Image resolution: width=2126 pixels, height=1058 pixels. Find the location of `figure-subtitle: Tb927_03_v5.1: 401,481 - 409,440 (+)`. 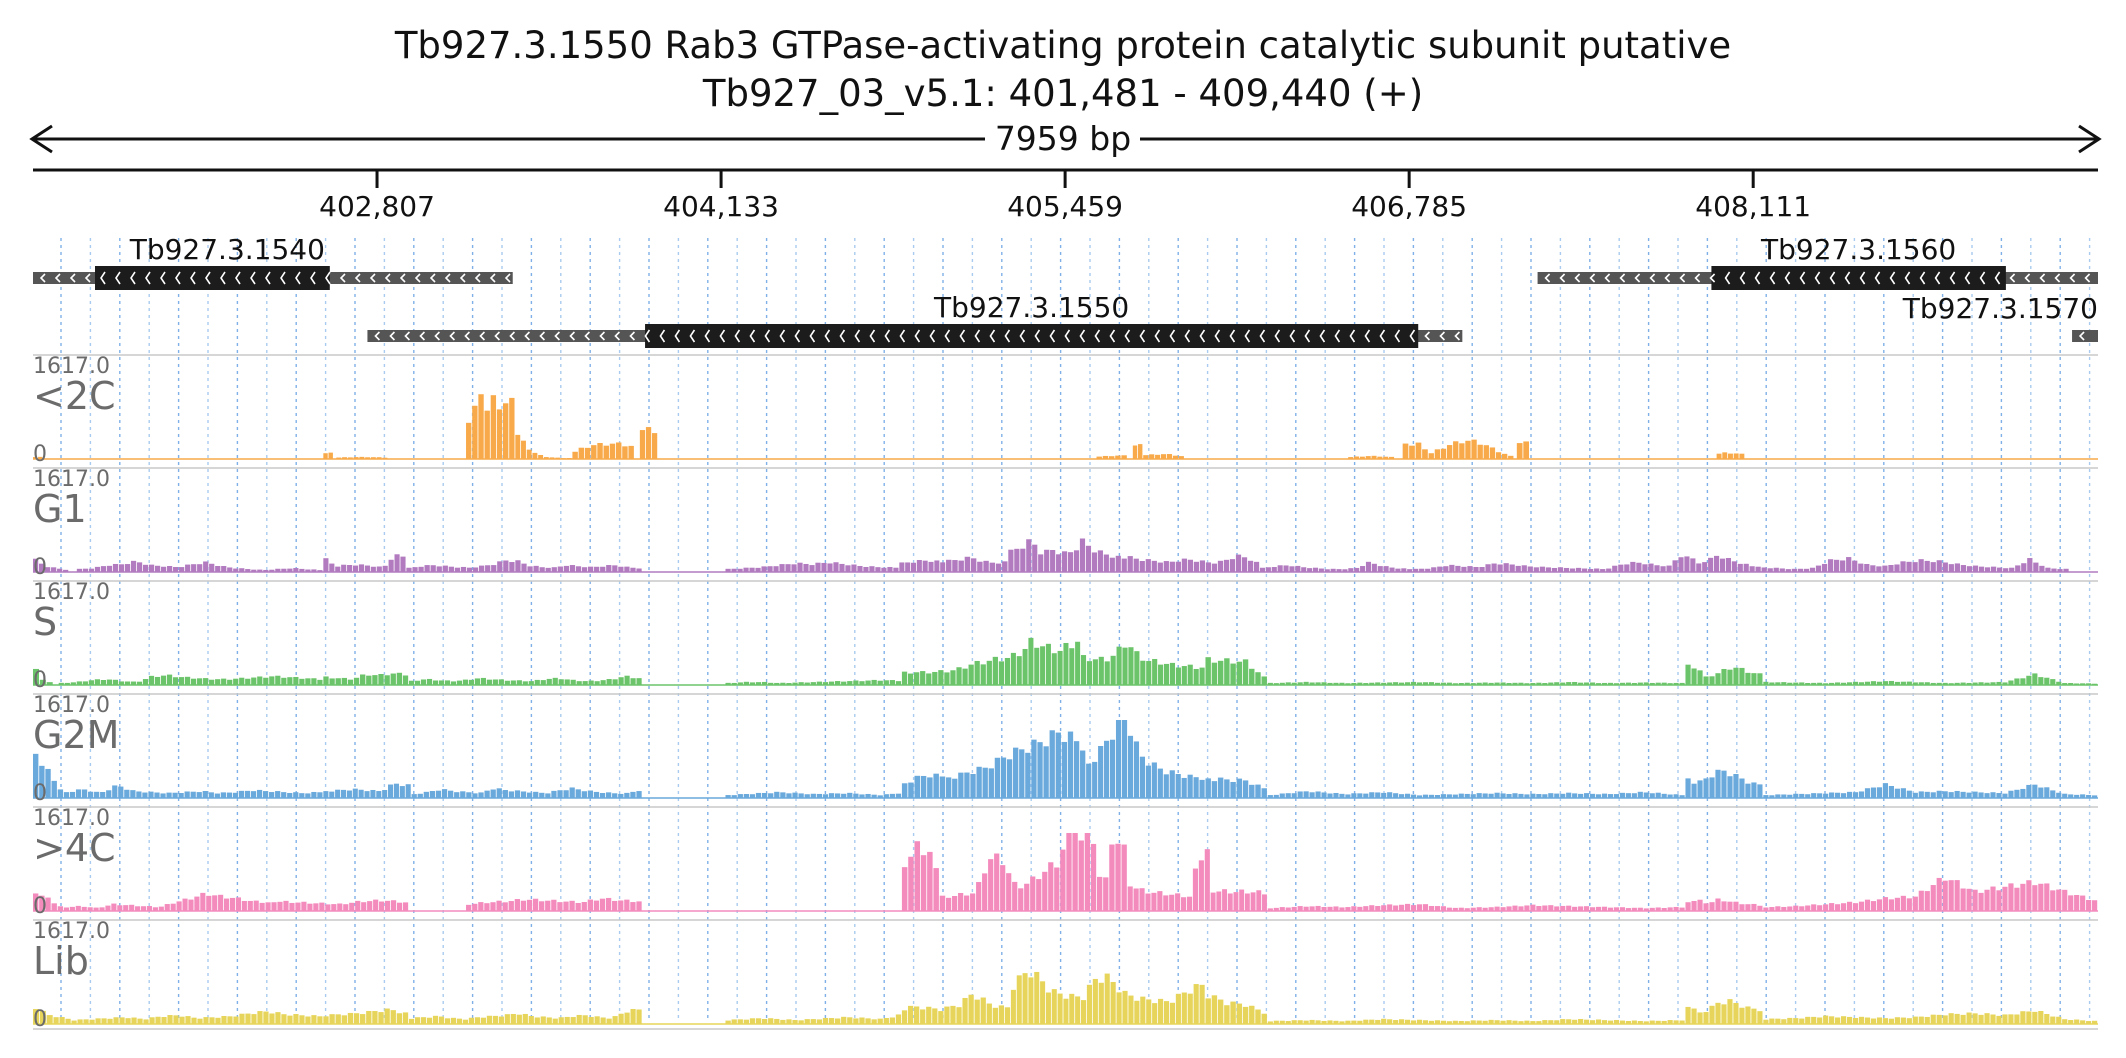

figure-subtitle: Tb927_03_v5.1: 401,481 - 409,440 (+) is located at coordinates (1062, 93).